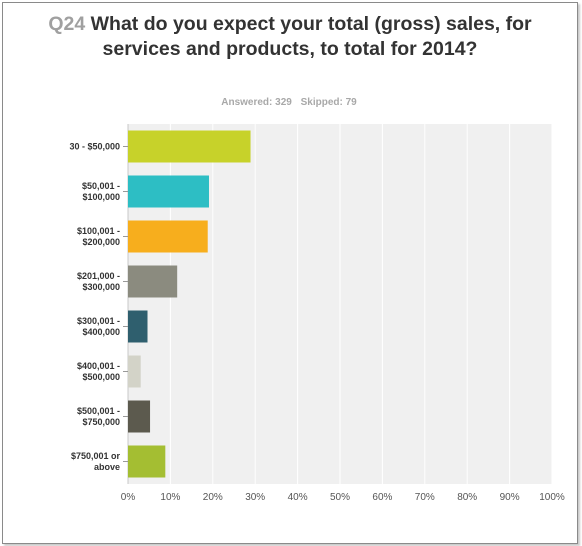 Image resolution: width=582 pixels, height=546 pixels. I want to click on x-tick-label: 0%, so click(128, 497).